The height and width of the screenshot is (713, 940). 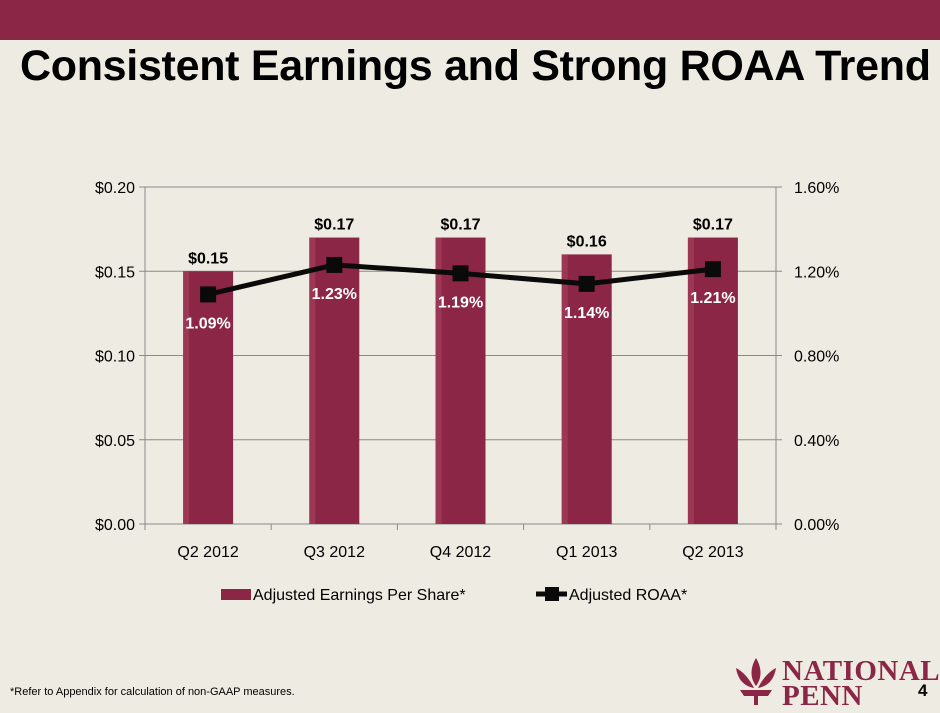 I want to click on right-axis-tick-label: 0.00%, so click(x=816, y=525).